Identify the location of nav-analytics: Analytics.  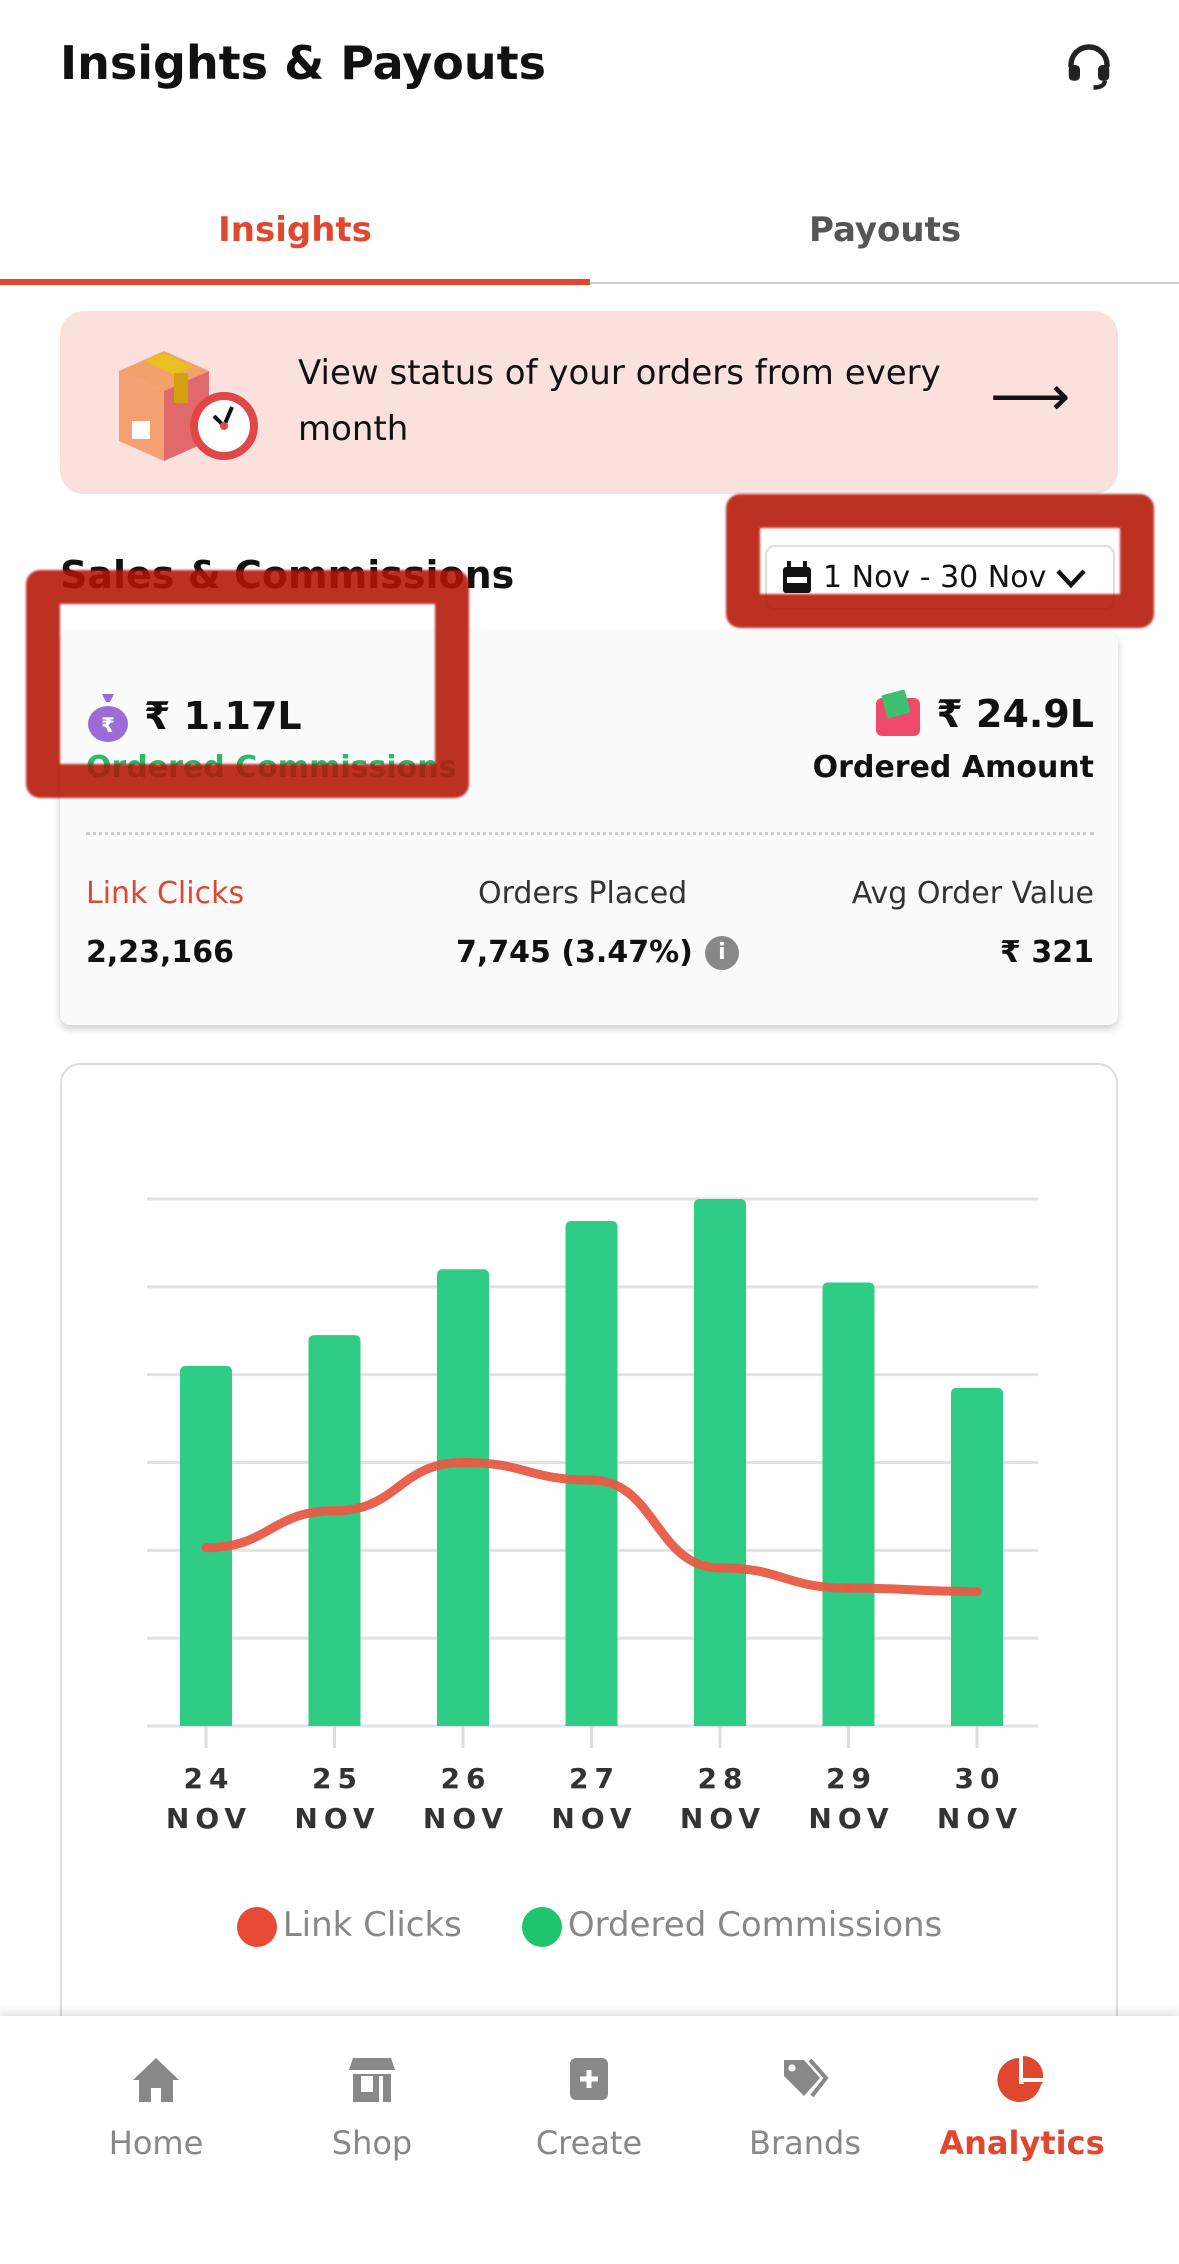
(1022, 2109).